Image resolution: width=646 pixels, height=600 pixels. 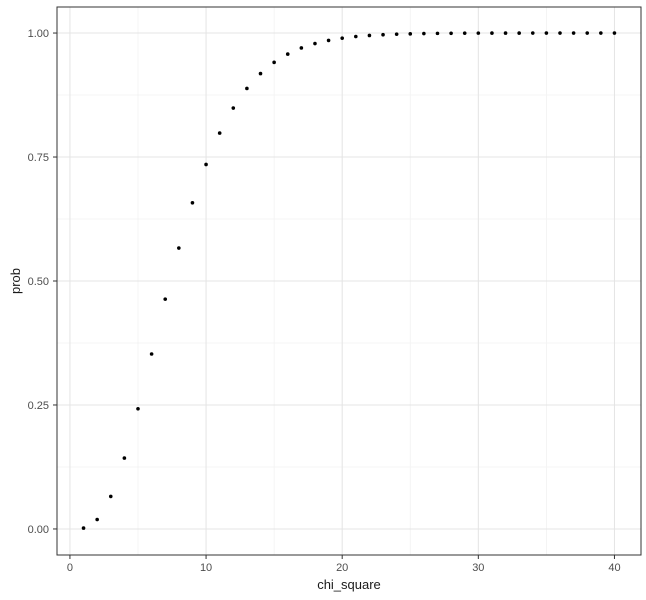 I want to click on y-tick-label: 1.00, so click(x=38, y=34).